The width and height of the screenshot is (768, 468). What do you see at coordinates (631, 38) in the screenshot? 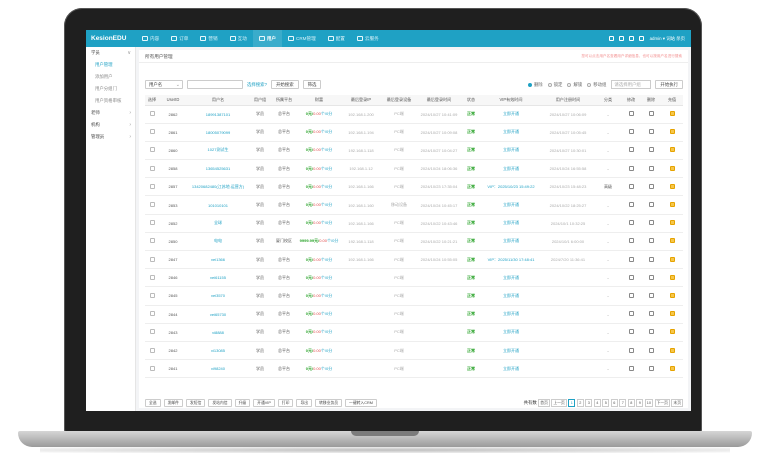
I see `phone-icon` at bounding box center [631, 38].